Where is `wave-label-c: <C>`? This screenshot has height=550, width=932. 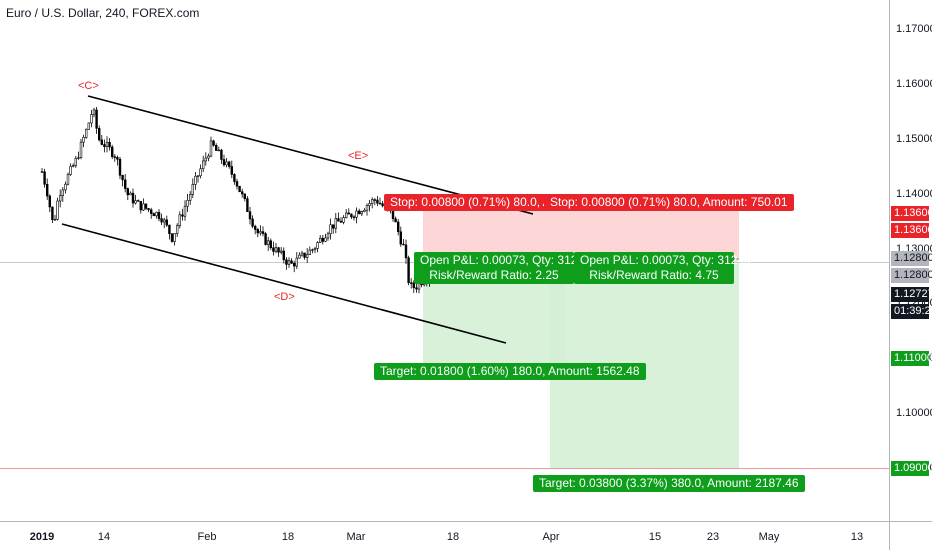 wave-label-c: <C> is located at coordinates (88, 86).